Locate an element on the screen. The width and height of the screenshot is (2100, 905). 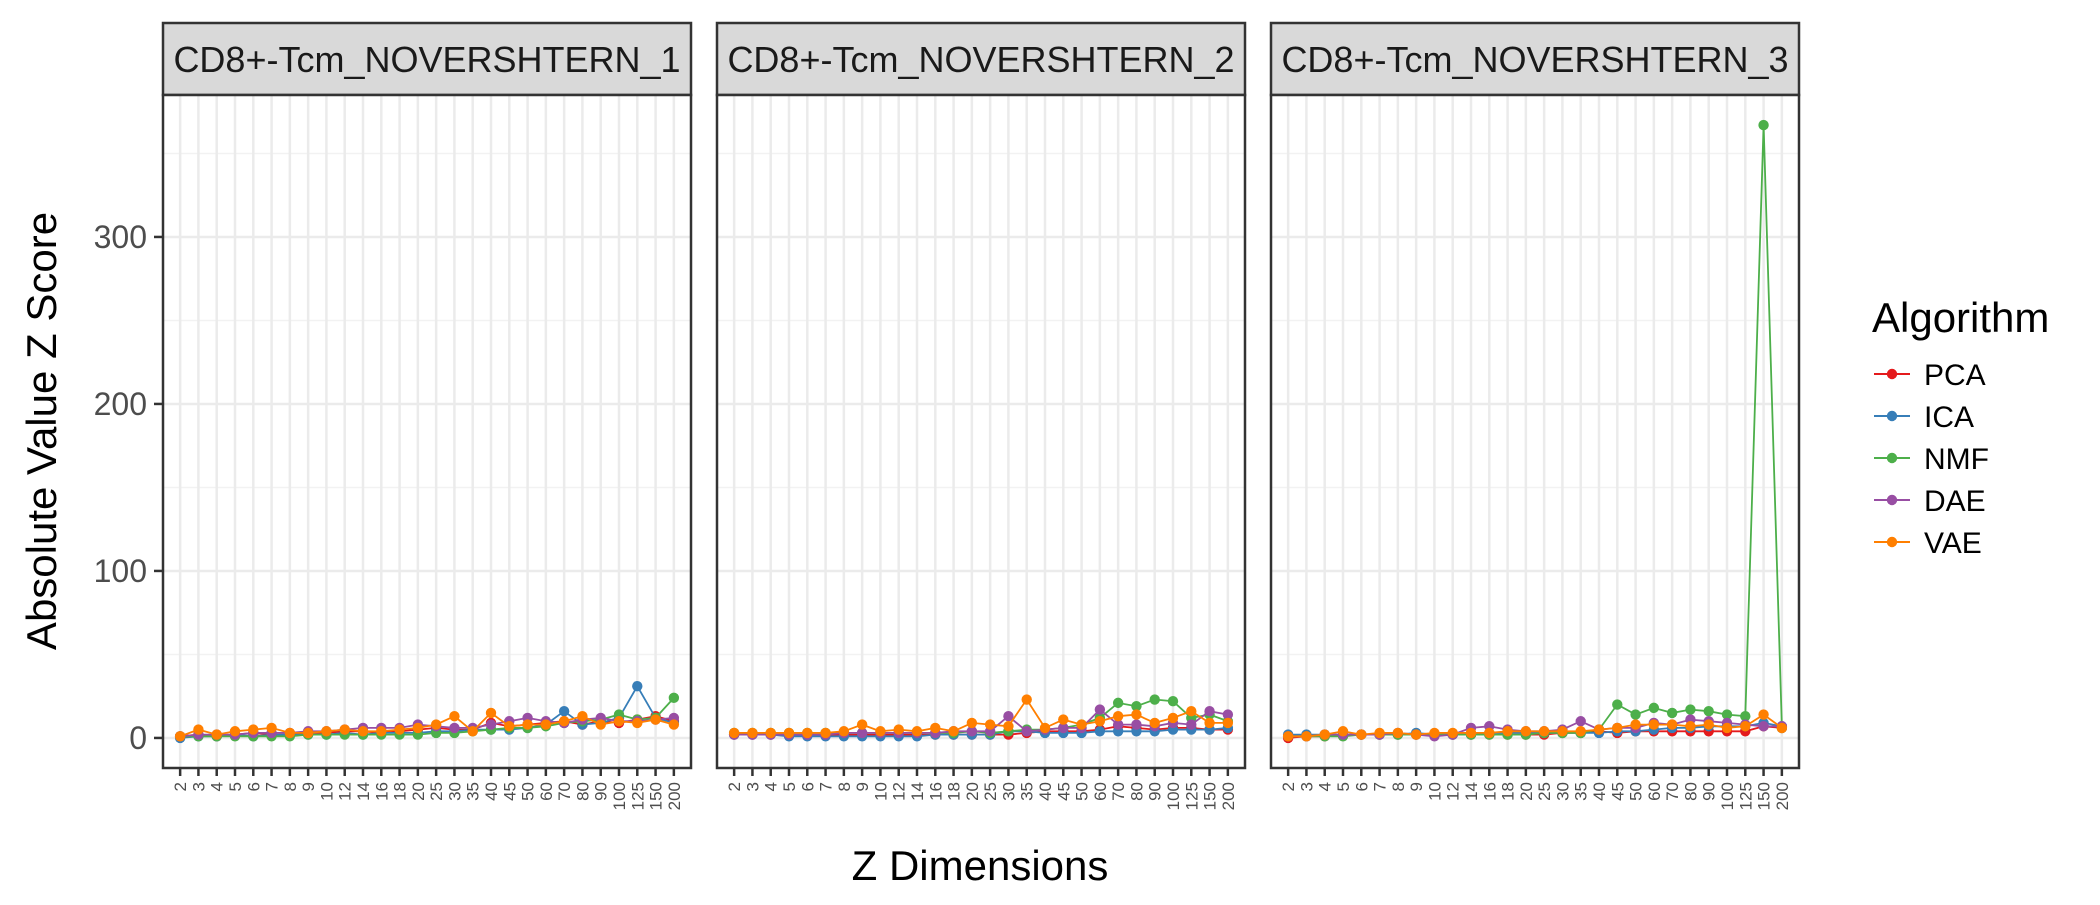
series-line-dae is located at coordinates (981, 722).